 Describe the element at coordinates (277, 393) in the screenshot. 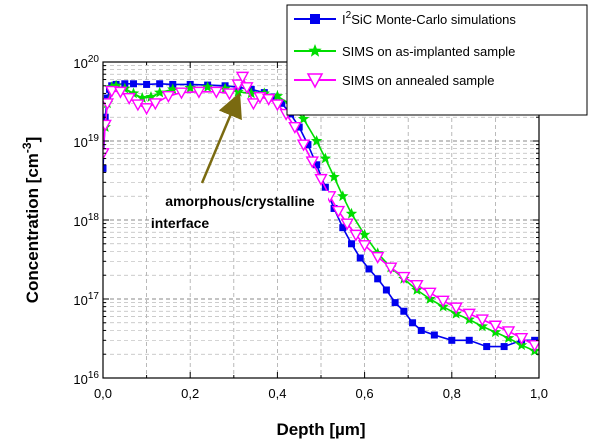

I see `x-tick-label: 0,4` at that location.